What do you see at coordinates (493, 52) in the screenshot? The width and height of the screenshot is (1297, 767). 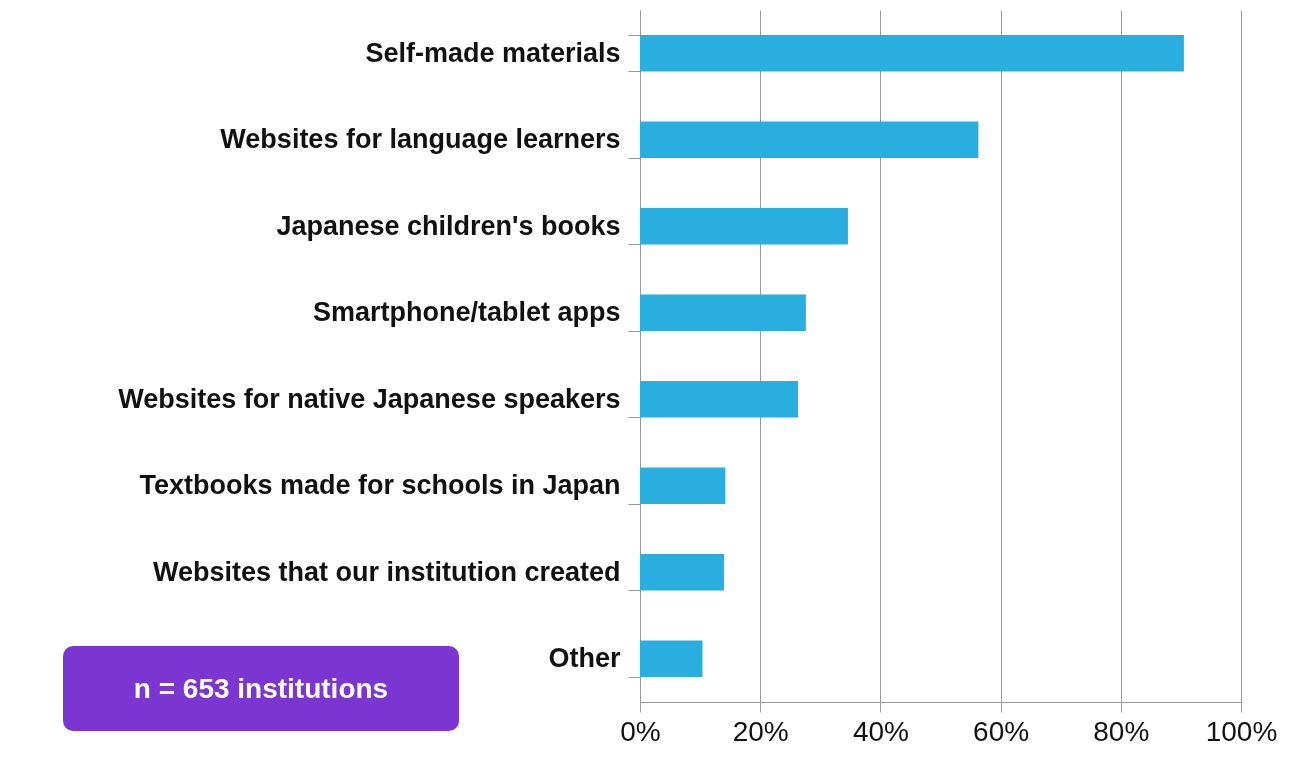 I see `y-tick-label: Self-made materials` at bounding box center [493, 52].